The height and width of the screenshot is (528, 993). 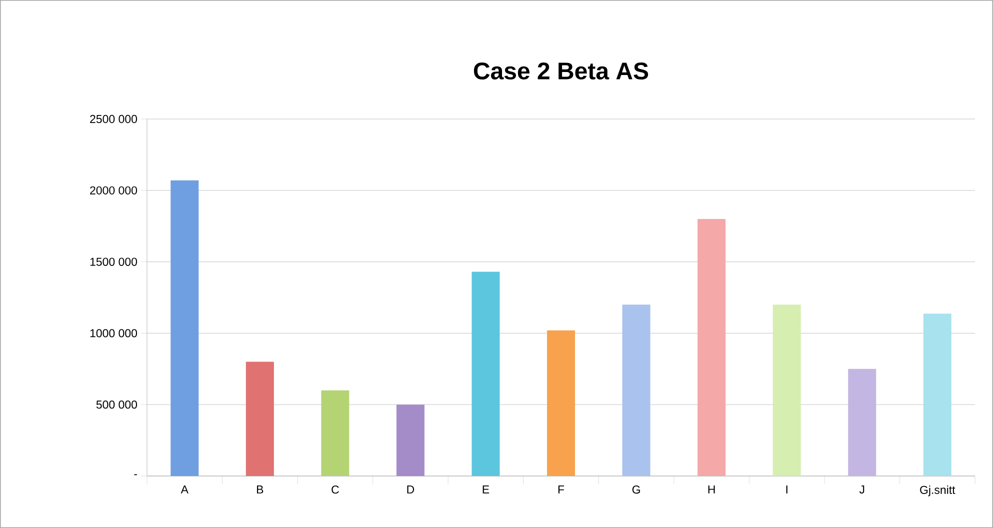 I want to click on x-tick-label: I, so click(x=787, y=490).